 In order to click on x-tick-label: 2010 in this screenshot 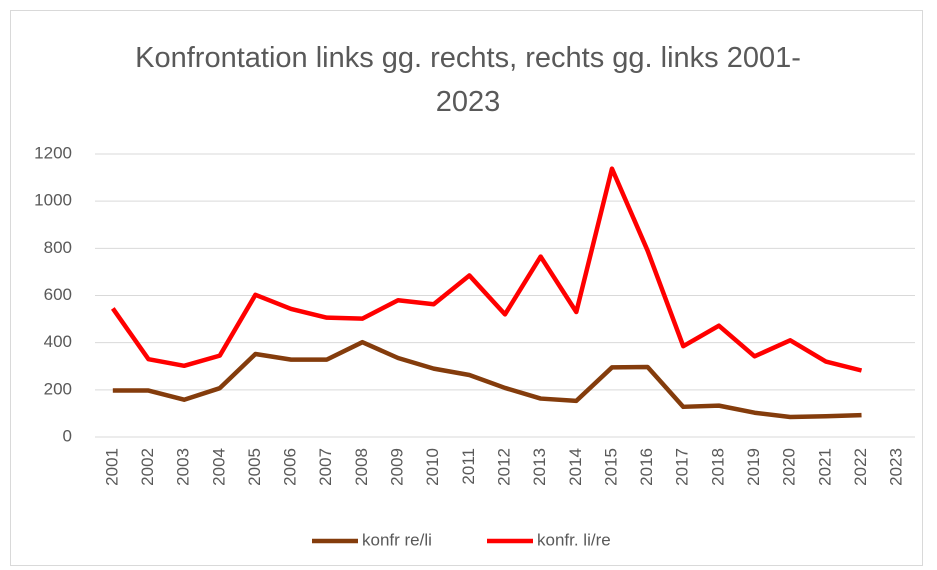, I will do `click(432, 467)`.